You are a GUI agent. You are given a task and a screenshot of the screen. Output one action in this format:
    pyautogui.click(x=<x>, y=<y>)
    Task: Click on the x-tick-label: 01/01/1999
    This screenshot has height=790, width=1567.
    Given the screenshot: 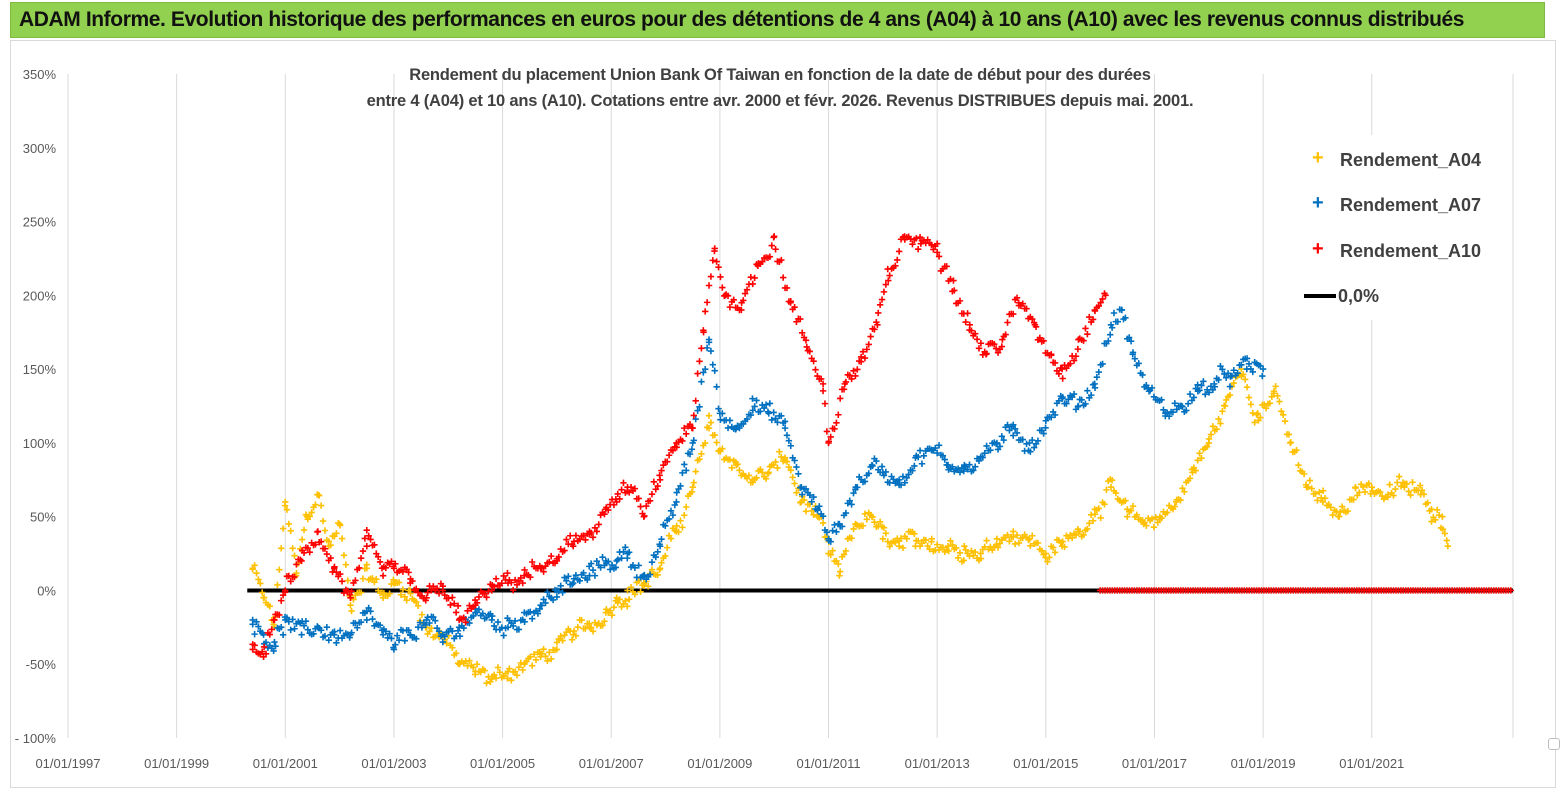 What is the action you would take?
    pyautogui.click(x=176, y=763)
    